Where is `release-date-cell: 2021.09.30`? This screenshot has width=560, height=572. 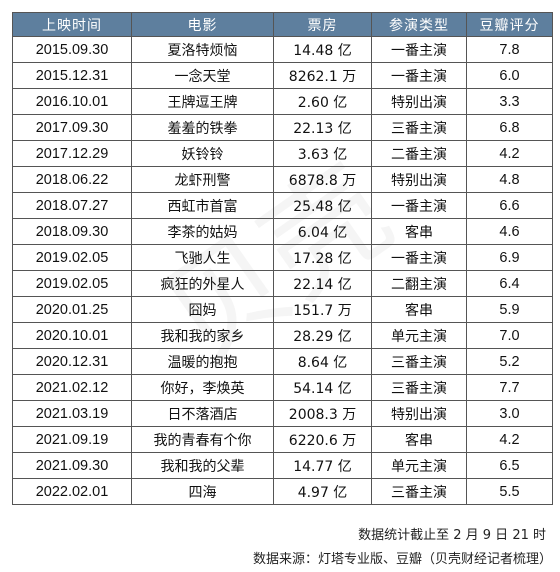
release-date-cell: 2021.09.30 is located at coordinates (72, 465).